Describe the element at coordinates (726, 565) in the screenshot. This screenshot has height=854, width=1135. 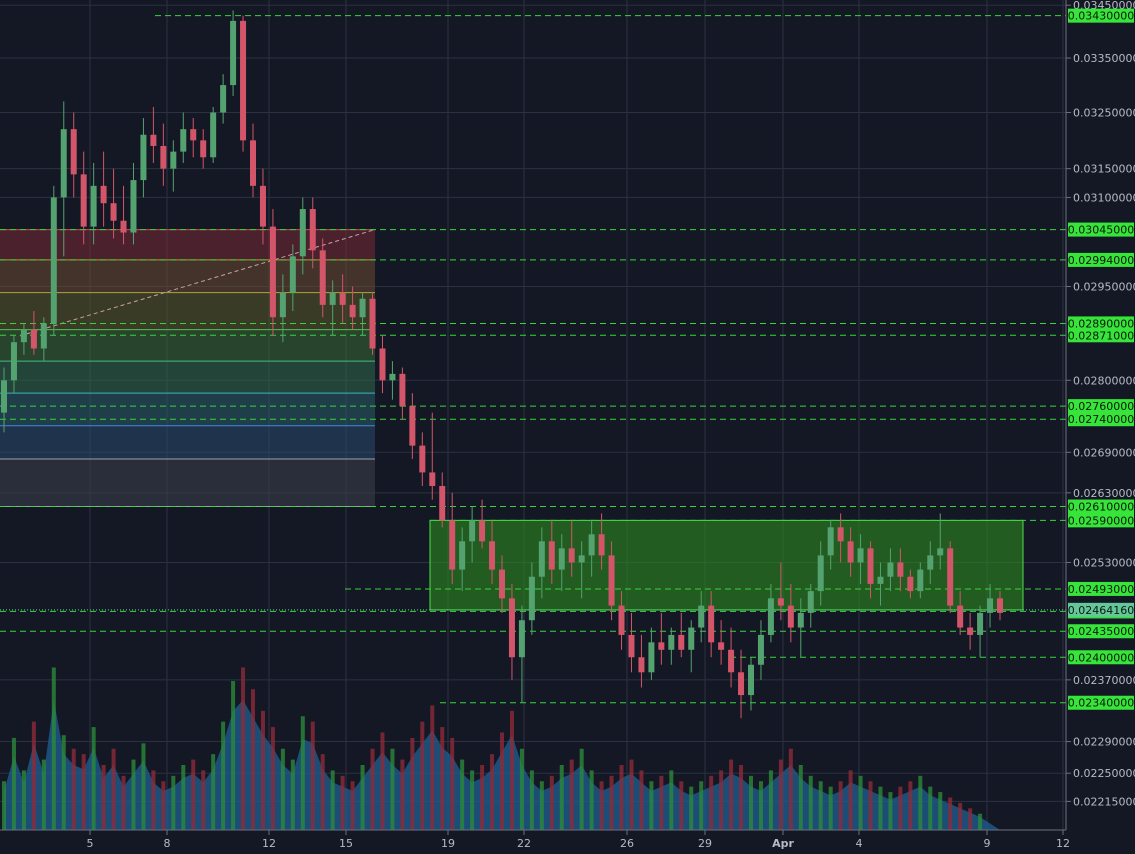
I see `consolidation-zone-box` at that location.